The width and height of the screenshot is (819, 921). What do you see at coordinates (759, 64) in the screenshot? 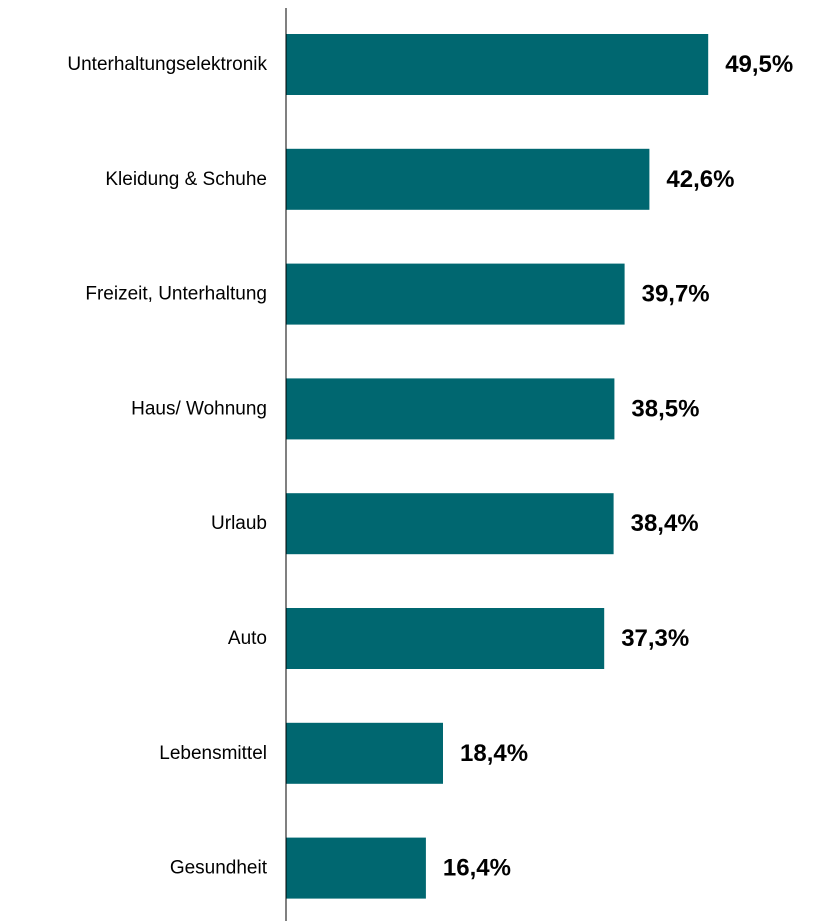
I see `value-label: 49,5%` at bounding box center [759, 64].